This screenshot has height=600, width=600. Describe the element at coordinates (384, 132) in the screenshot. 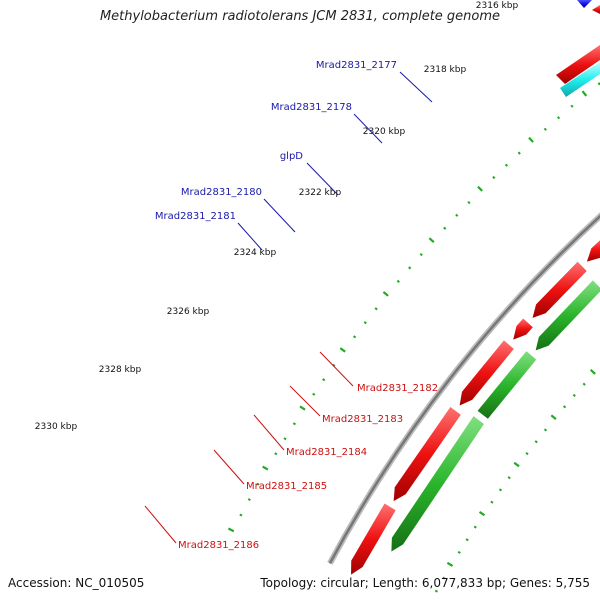

I see `scale-tick-label: 2320 kbp` at that location.